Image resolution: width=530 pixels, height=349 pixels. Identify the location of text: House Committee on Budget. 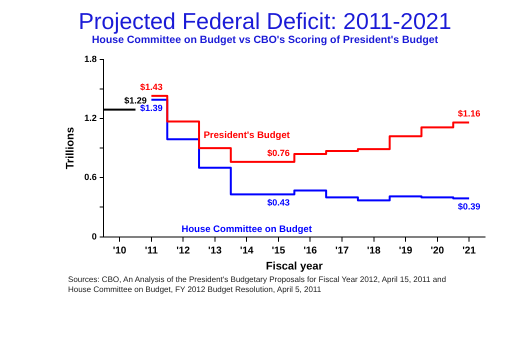
(247, 229).